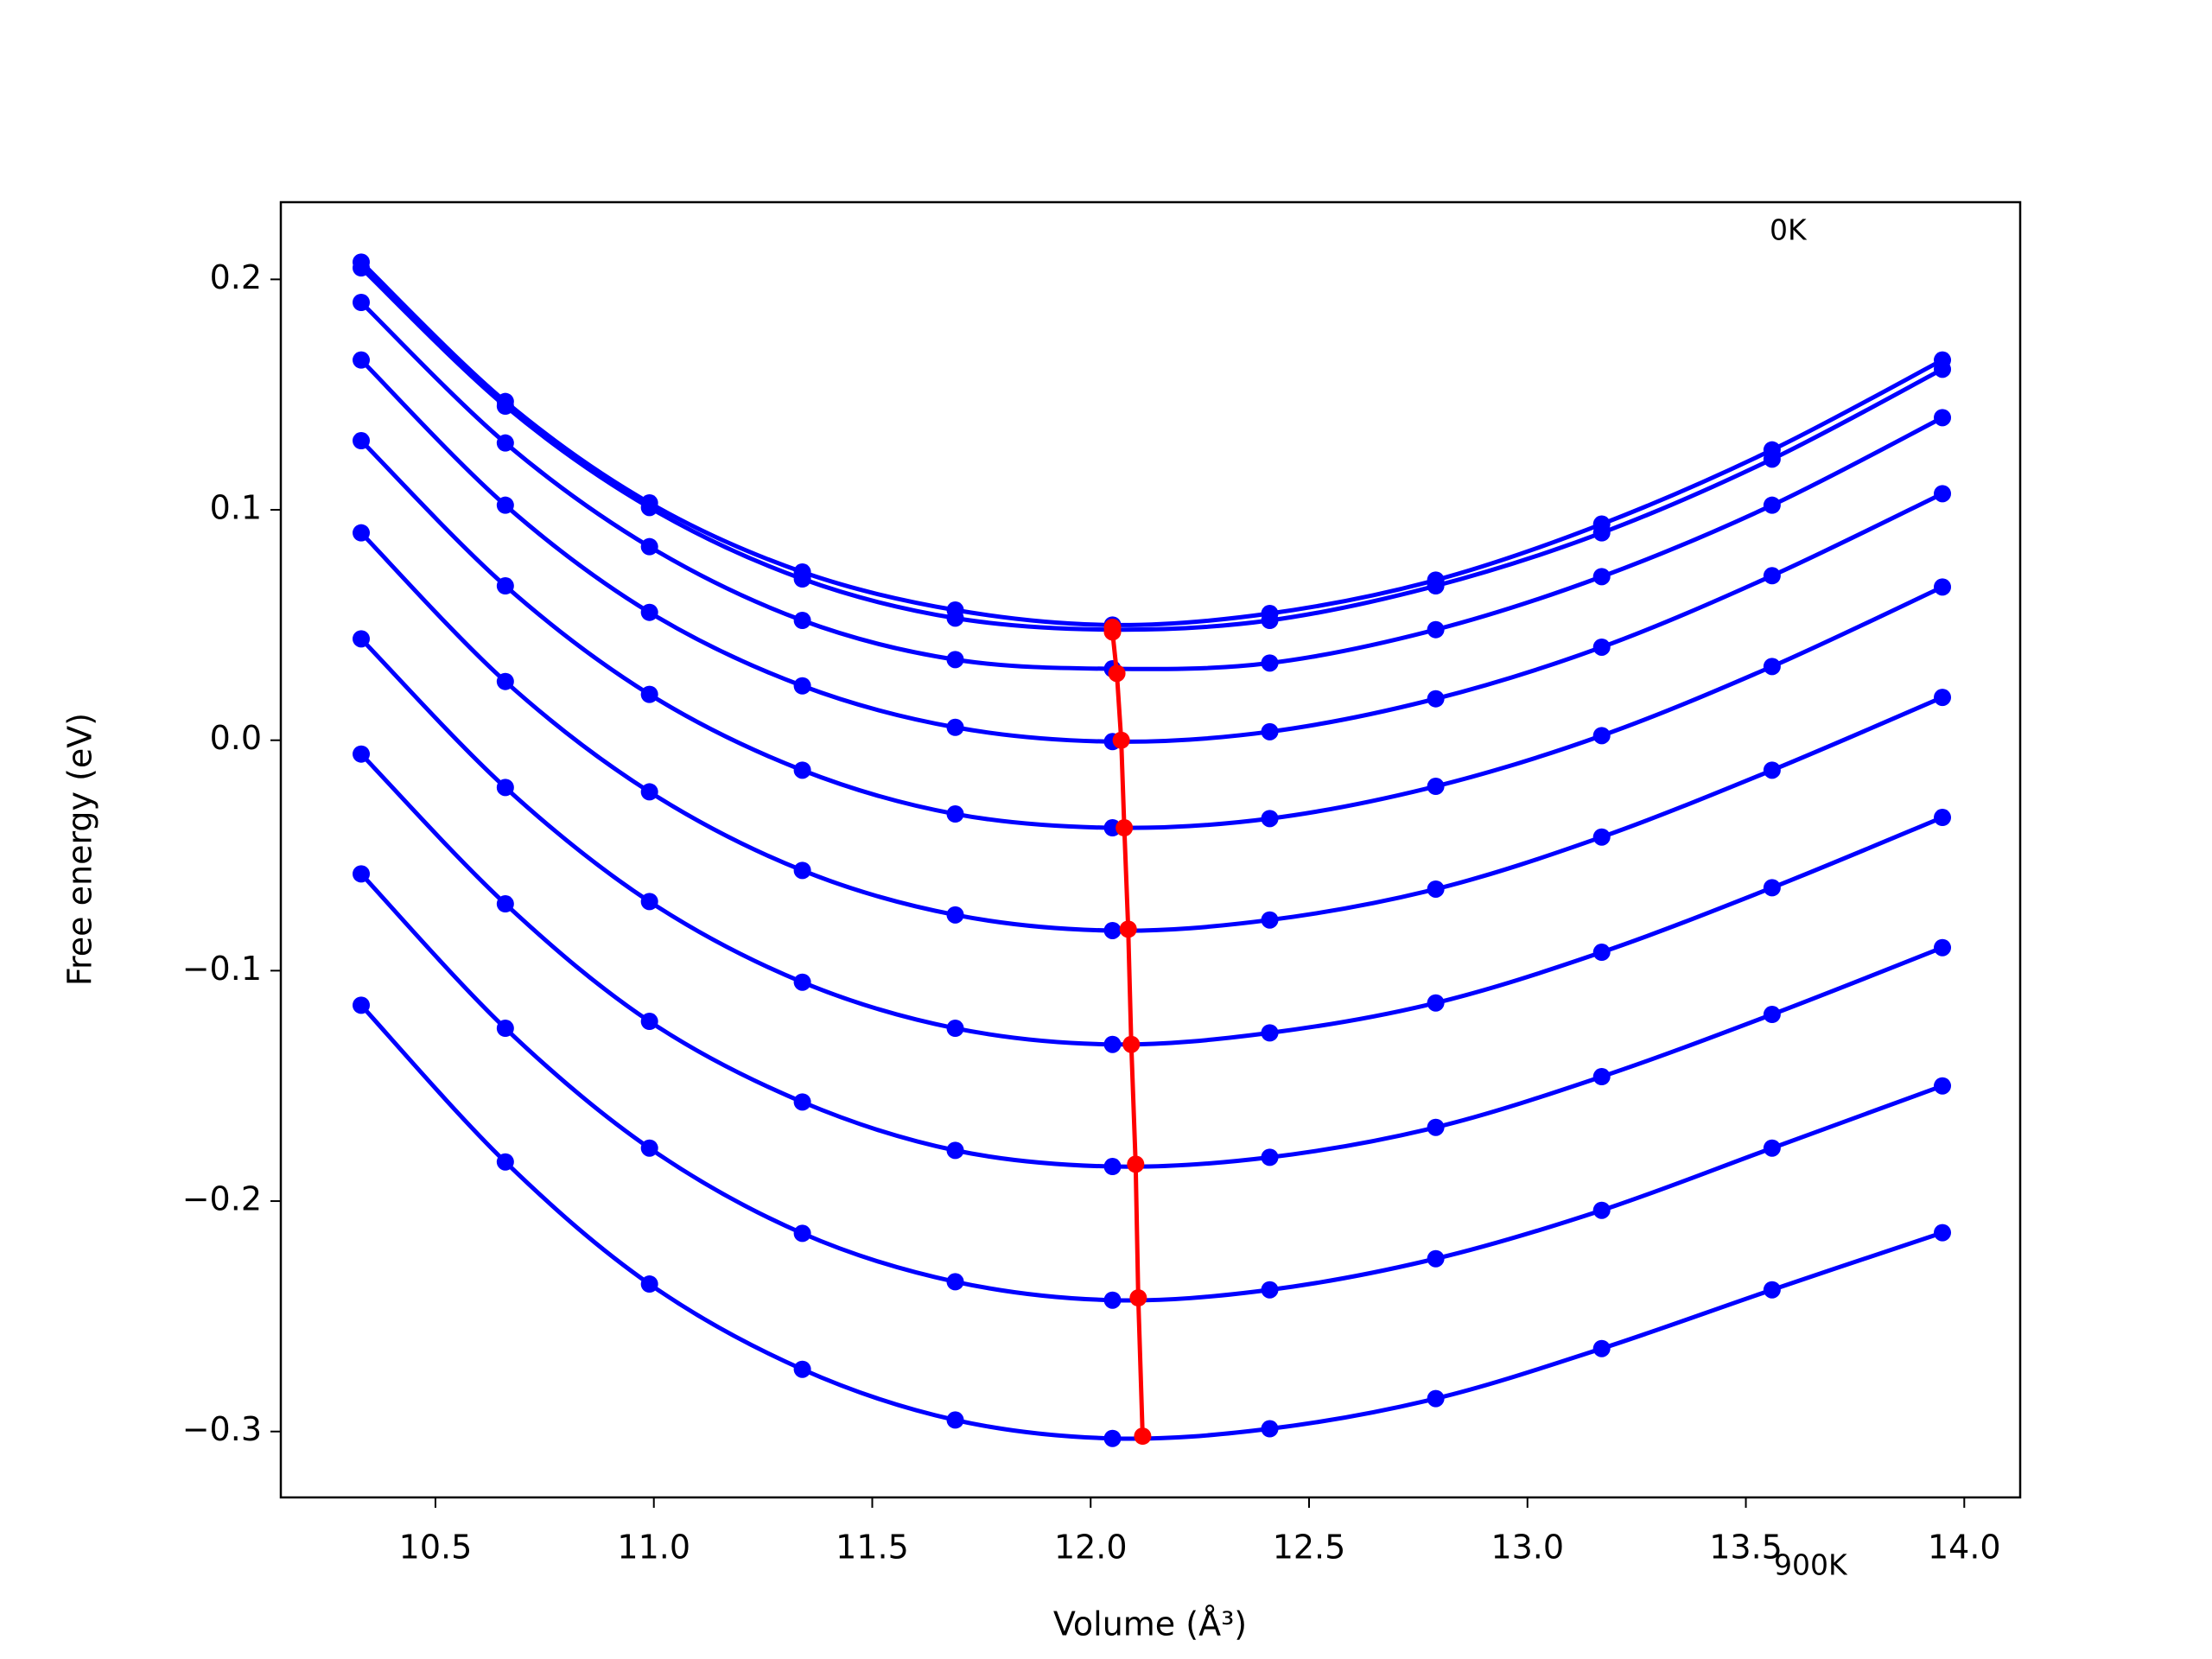 Image resolution: width=2212 pixels, height=1659 pixels. Describe the element at coordinates (236, 738) in the screenshot. I see `y-tick-label: 0.0` at that location.